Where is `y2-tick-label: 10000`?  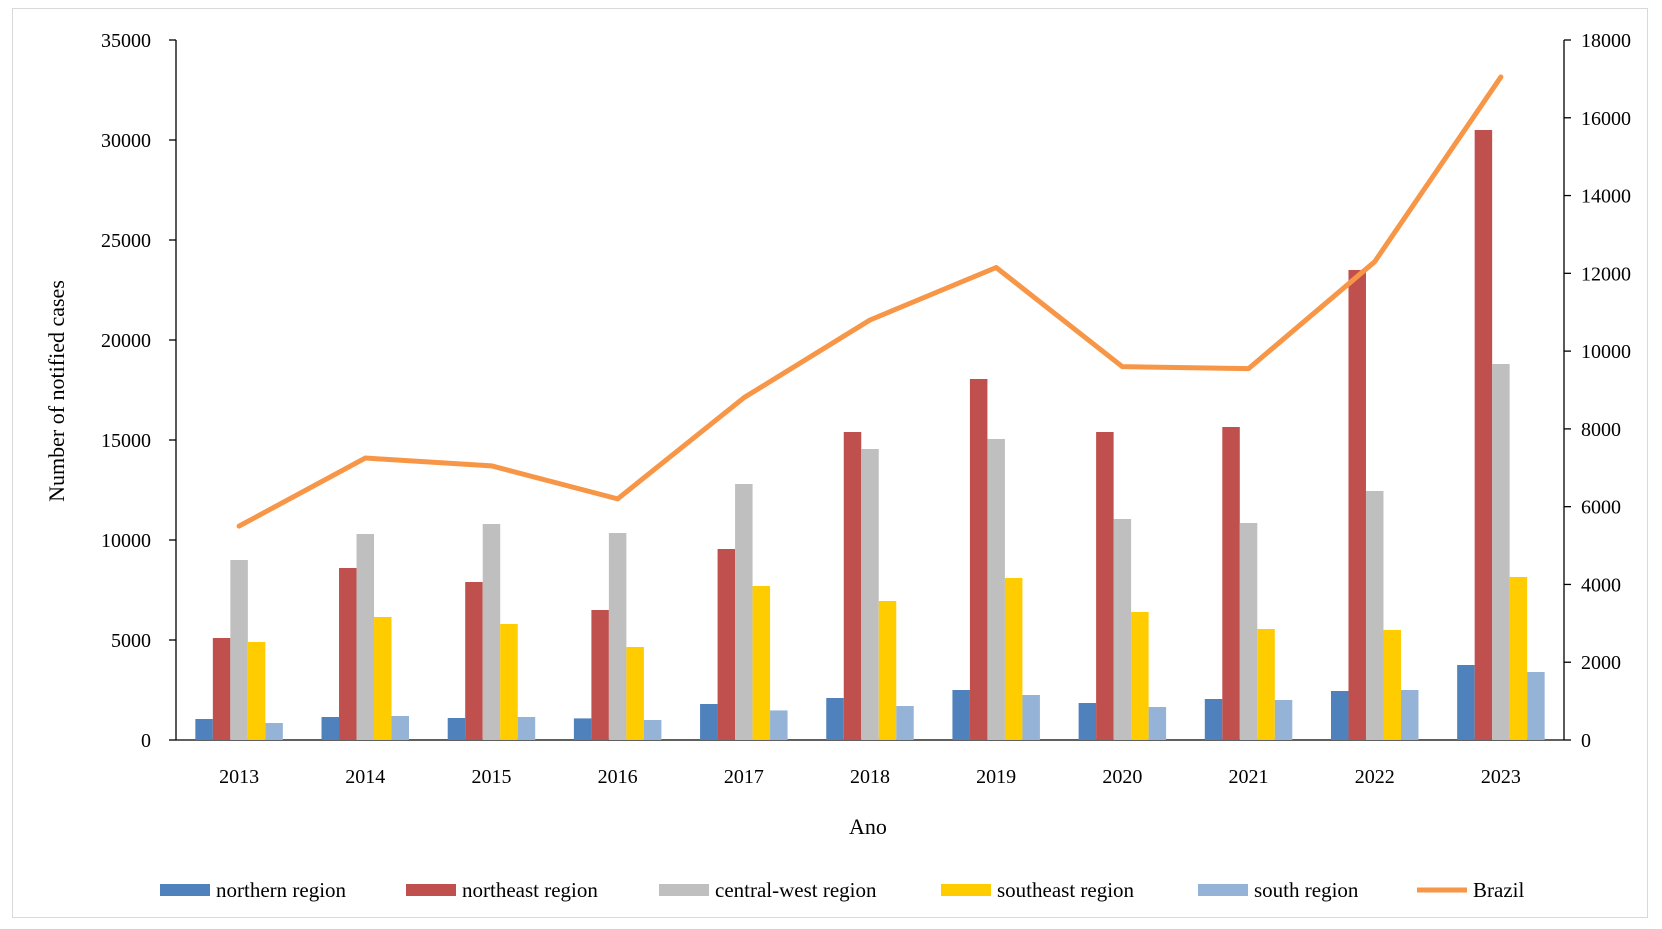 y2-tick-label: 10000 is located at coordinates (1606, 352).